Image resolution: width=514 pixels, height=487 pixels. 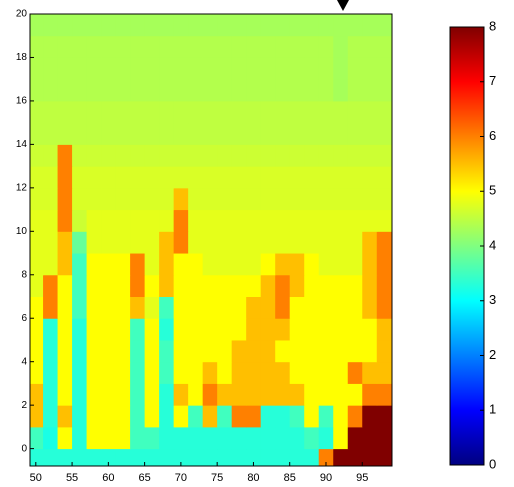 What do you see at coordinates (24, 448) in the screenshot?
I see `y-tick-label: 0` at bounding box center [24, 448].